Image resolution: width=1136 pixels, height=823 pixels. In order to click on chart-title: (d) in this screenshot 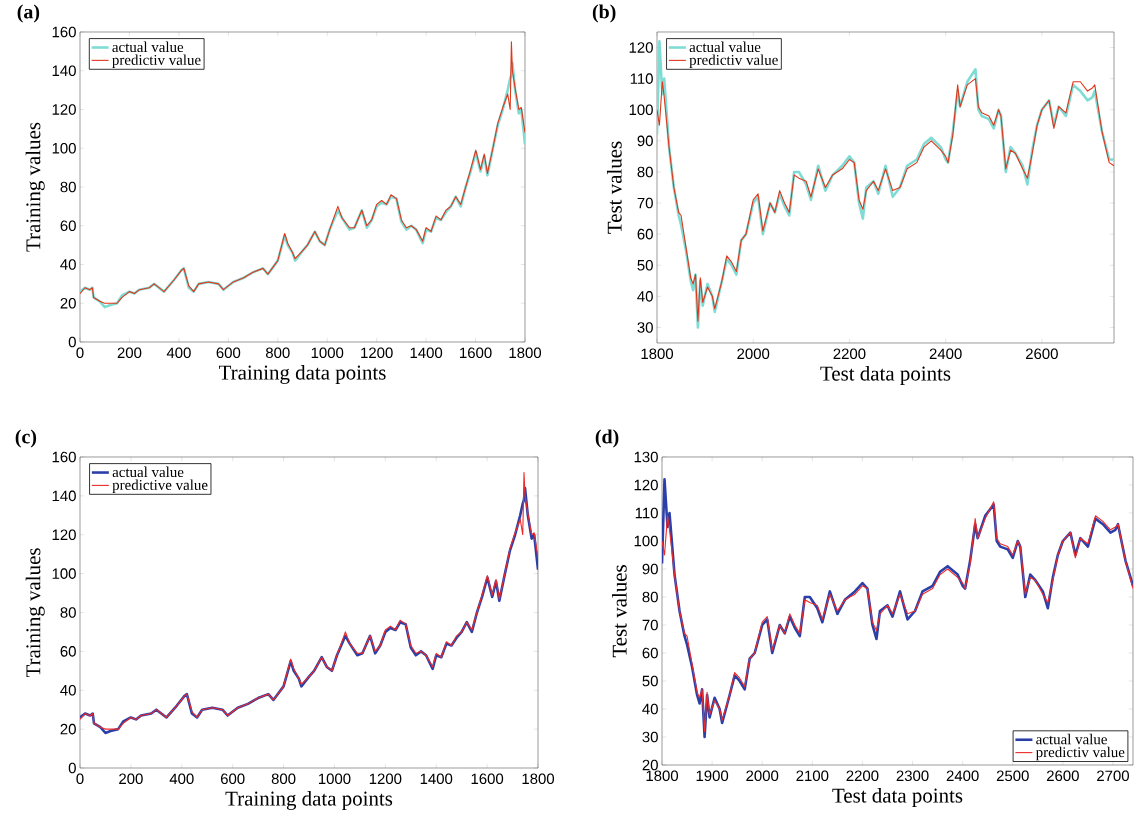, I will do `click(607, 438)`.